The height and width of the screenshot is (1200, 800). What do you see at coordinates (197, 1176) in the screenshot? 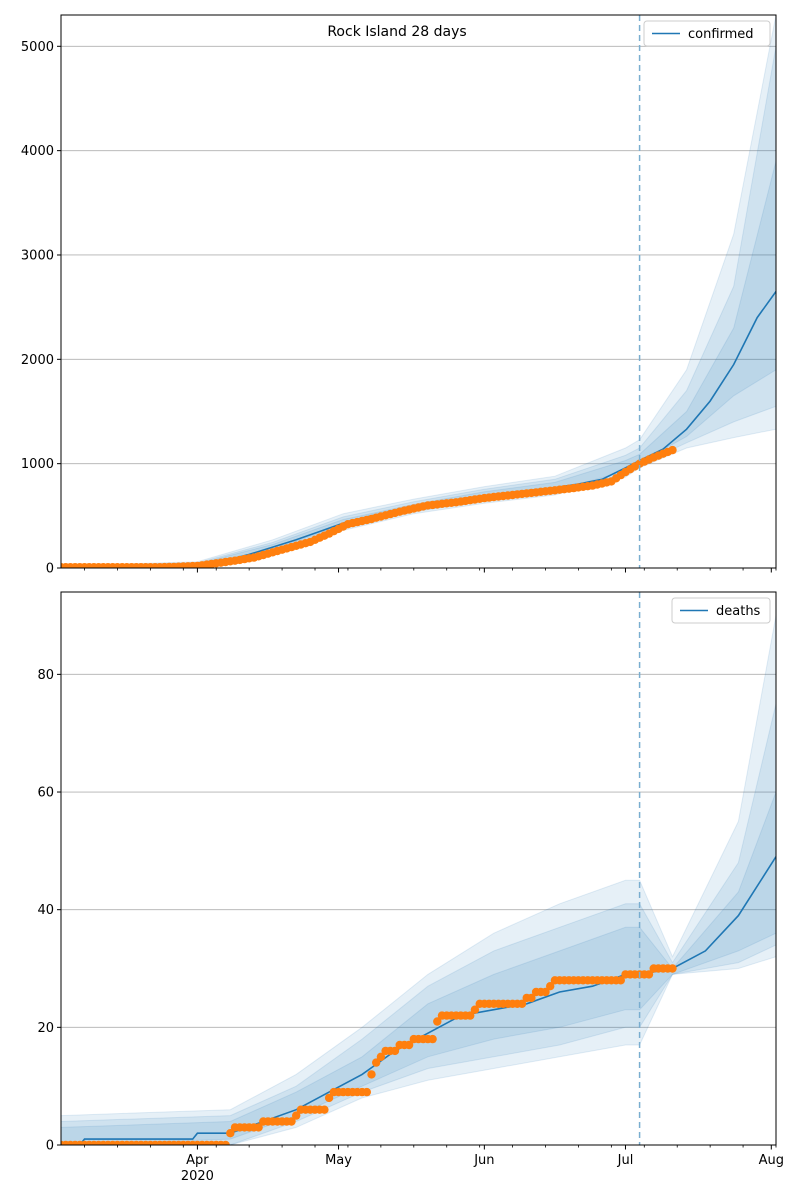
I see `x-tick-sublabel: 2020` at bounding box center [197, 1176].